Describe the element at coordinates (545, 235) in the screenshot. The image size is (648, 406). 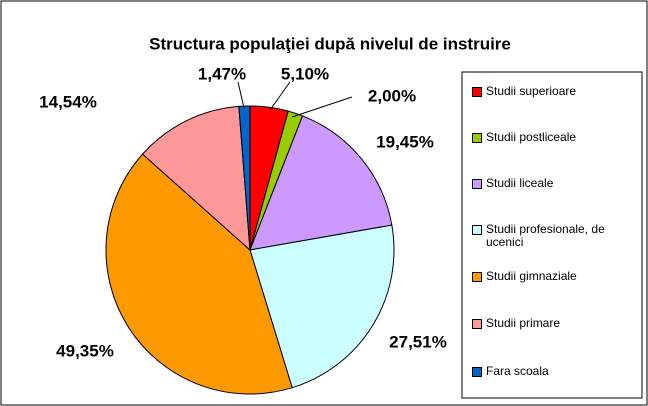
I see `legend-label: Studii profesionale, de ucenici` at that location.